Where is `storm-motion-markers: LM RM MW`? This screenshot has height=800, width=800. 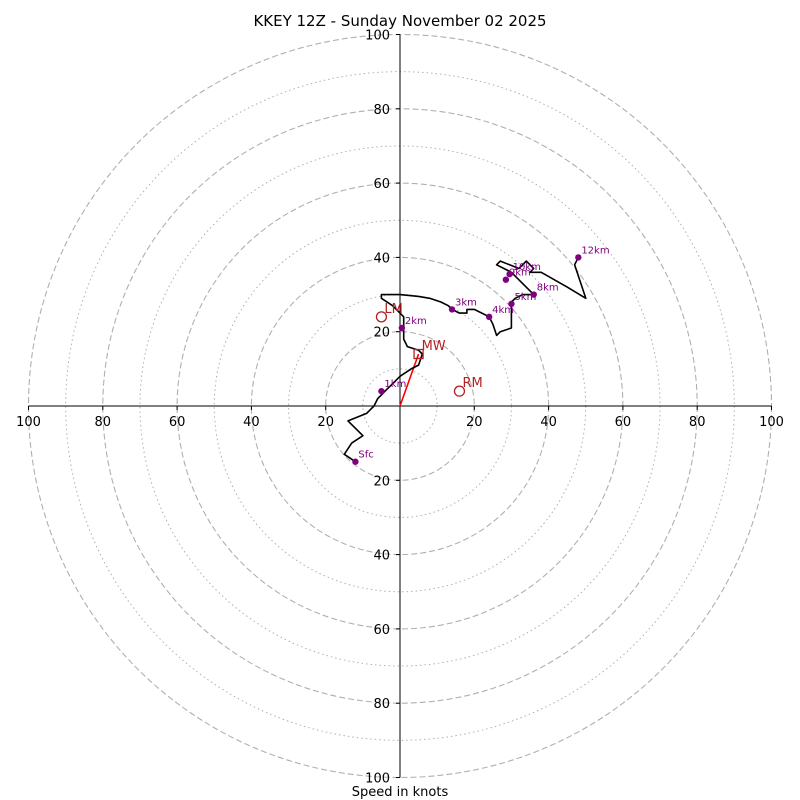 storm-motion-markers: LM RM MW is located at coordinates (429, 349).